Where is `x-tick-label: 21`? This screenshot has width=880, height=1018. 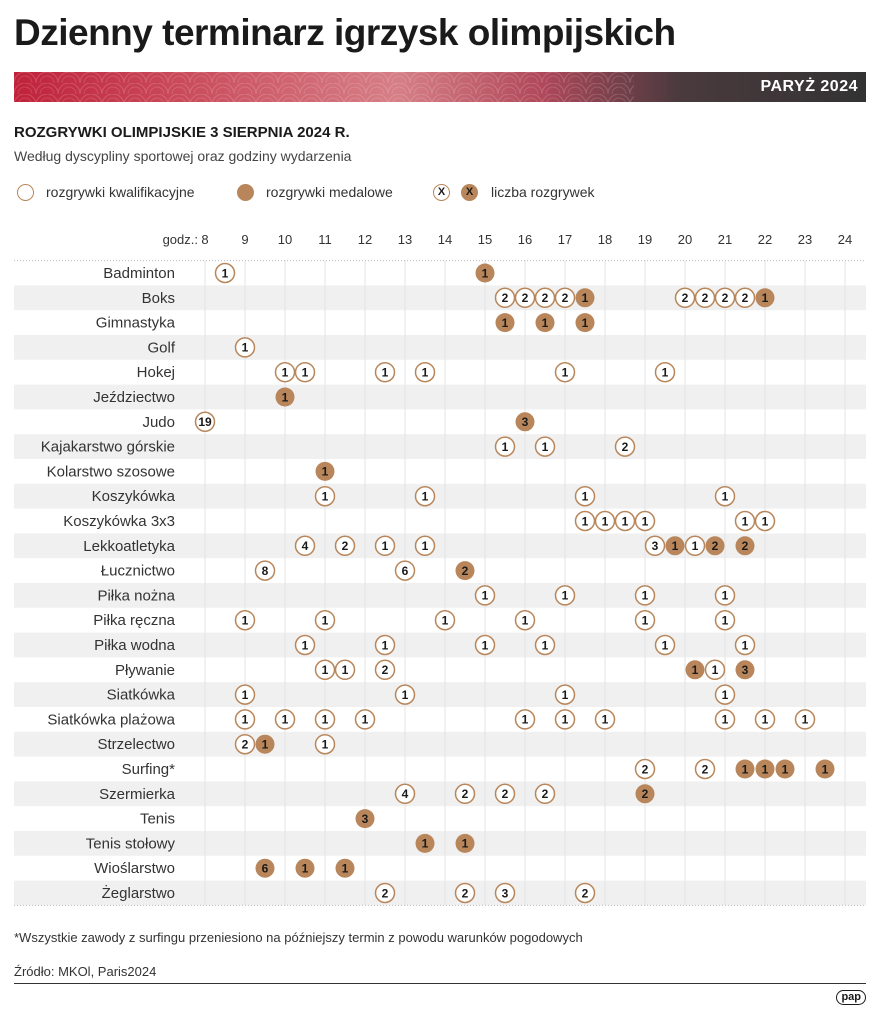
x-tick-label: 21 is located at coordinates (725, 239).